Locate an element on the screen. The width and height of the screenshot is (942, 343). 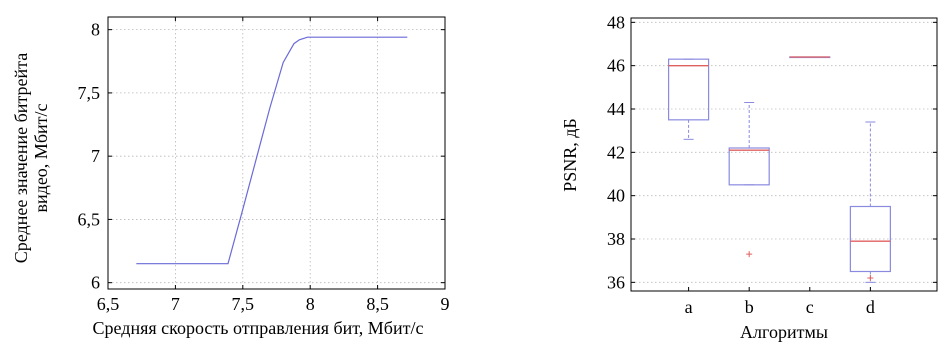
y-tick-label: 36 is located at coordinates (616, 282).